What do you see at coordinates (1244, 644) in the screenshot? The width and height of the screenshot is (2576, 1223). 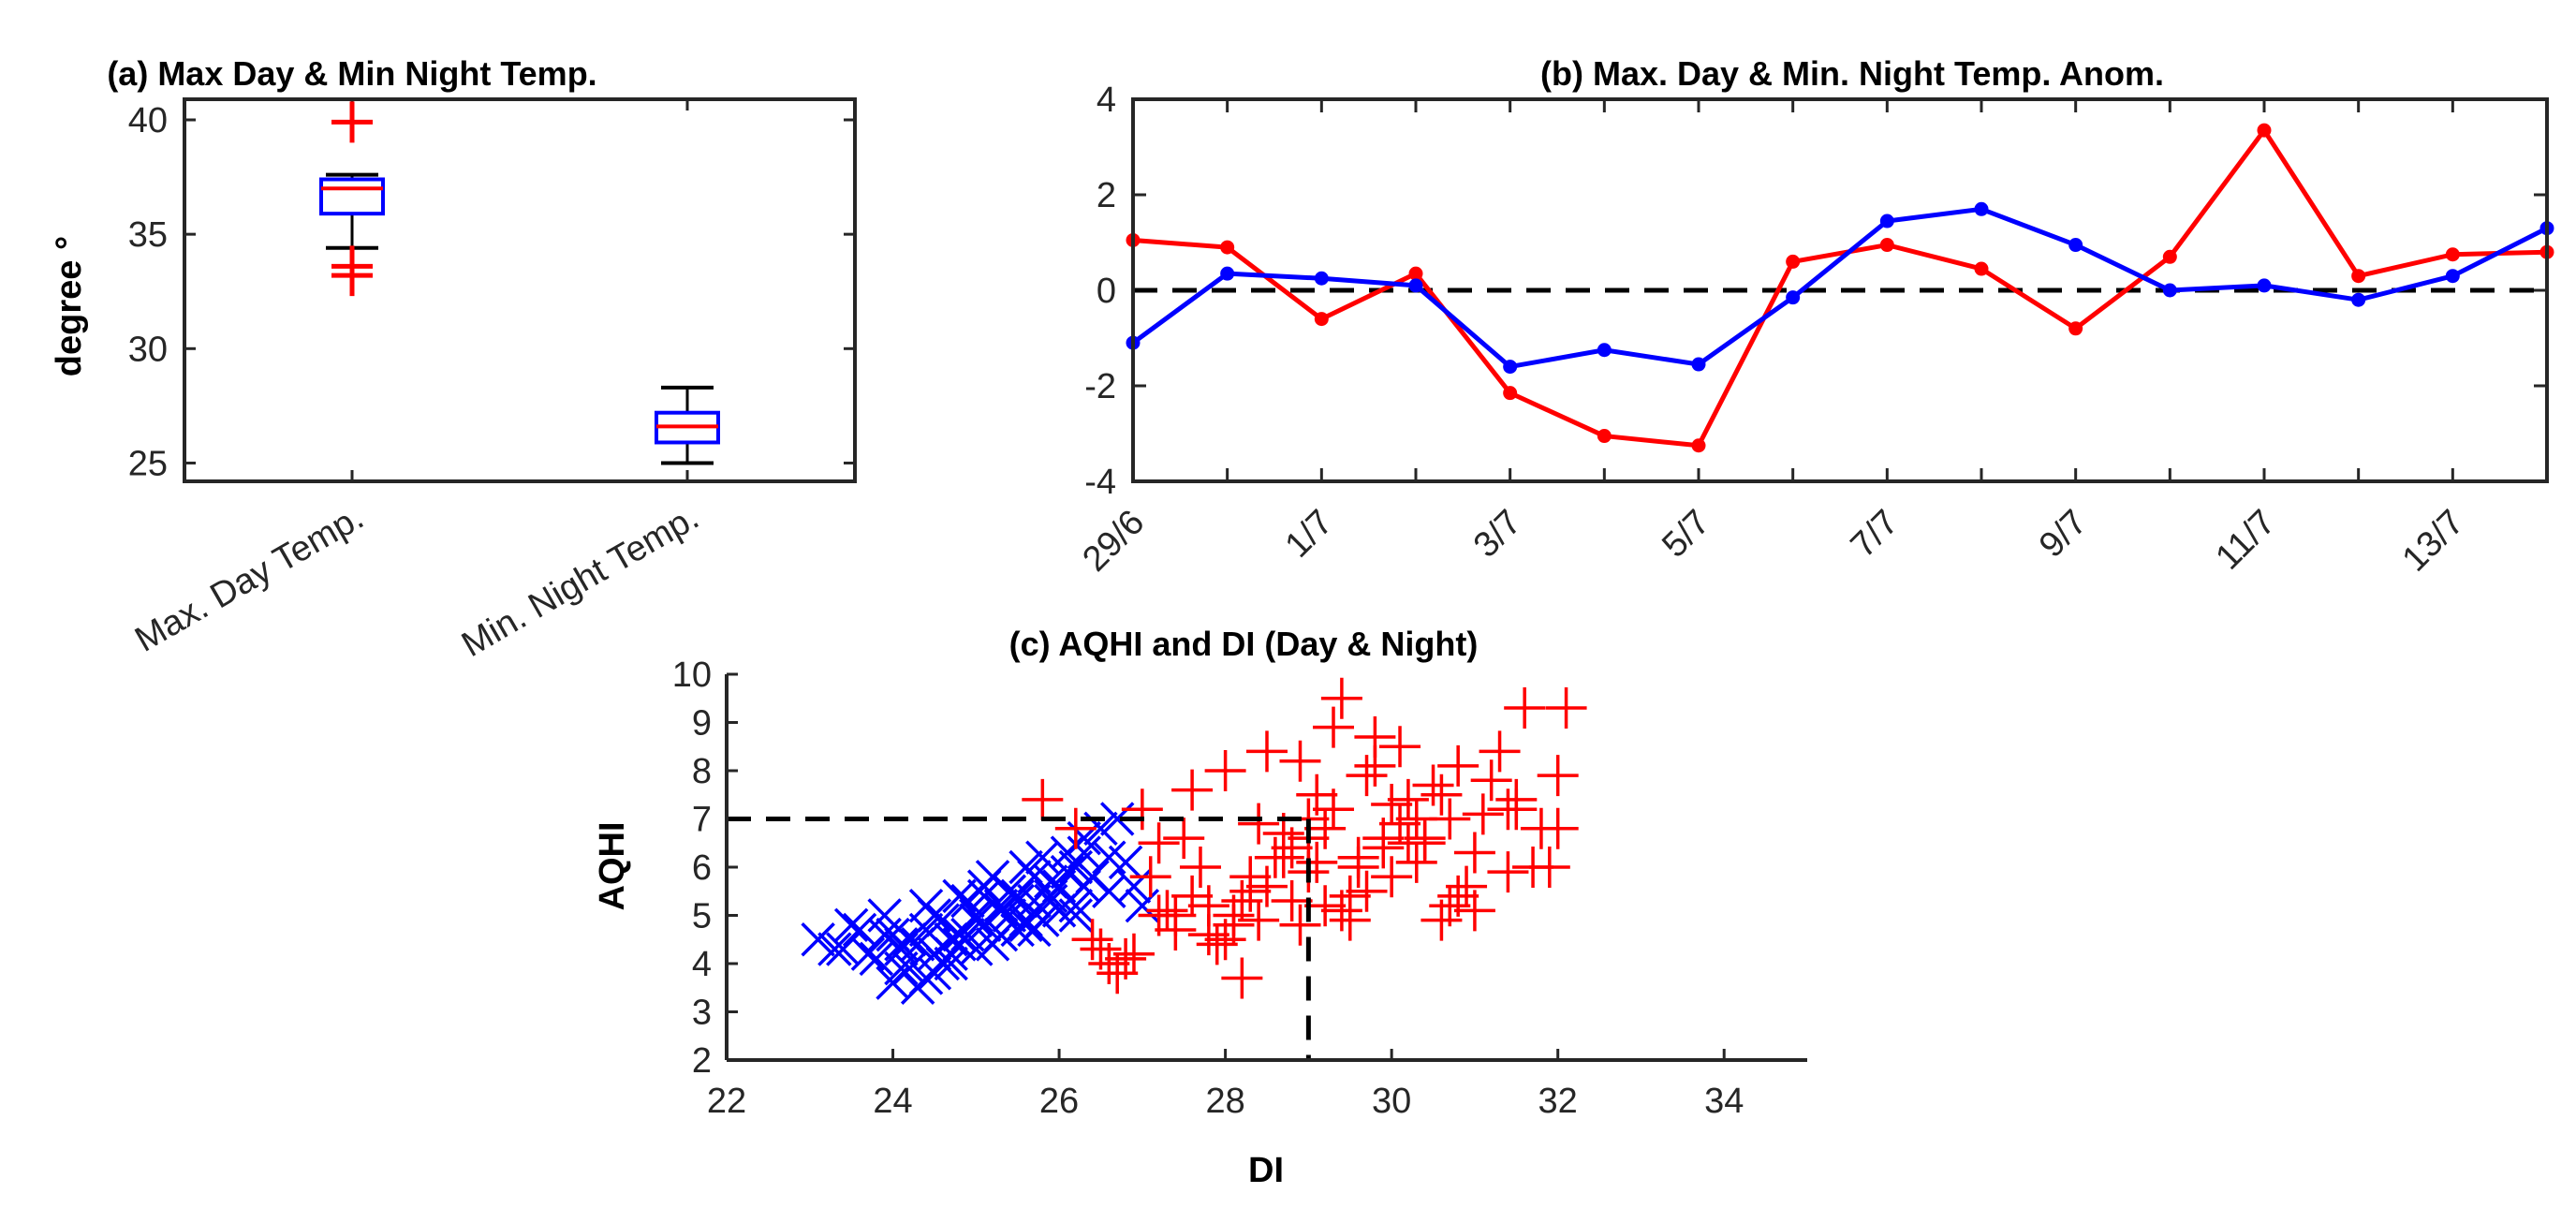 I see `panel-c-title: (c) AQHI and DI (Day & Night)` at bounding box center [1244, 644].